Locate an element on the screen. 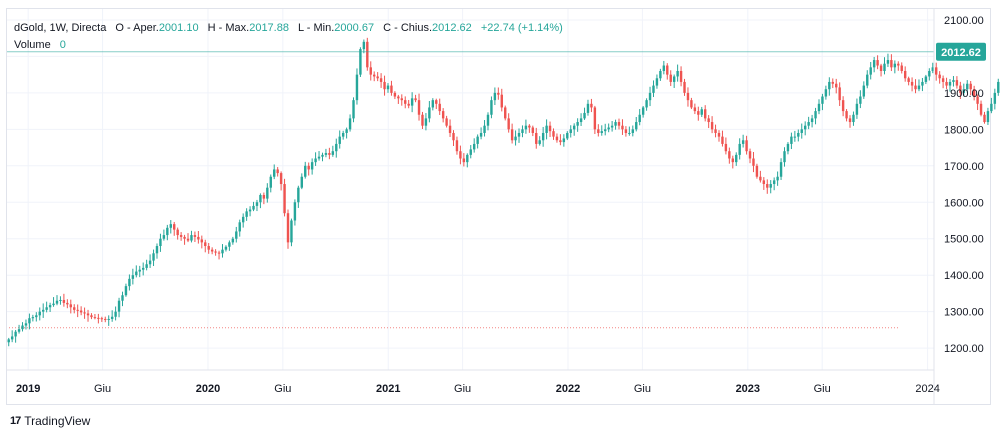 This screenshot has height=436, width=1000. volume-row: Volume 0 is located at coordinates (288, 45).